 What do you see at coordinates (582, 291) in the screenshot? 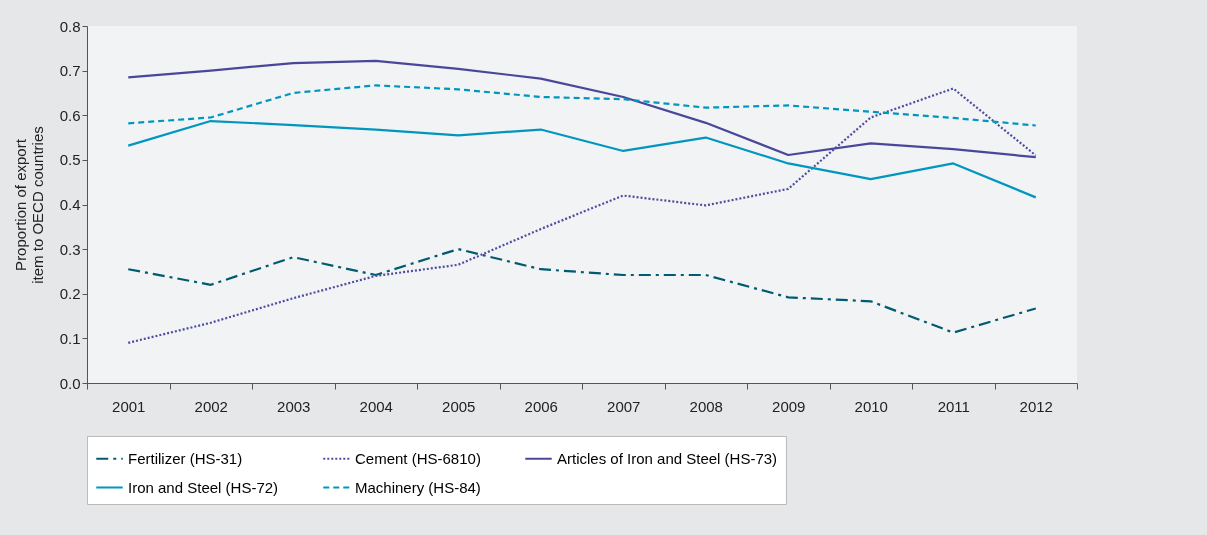
I see `line-series` at bounding box center [582, 291].